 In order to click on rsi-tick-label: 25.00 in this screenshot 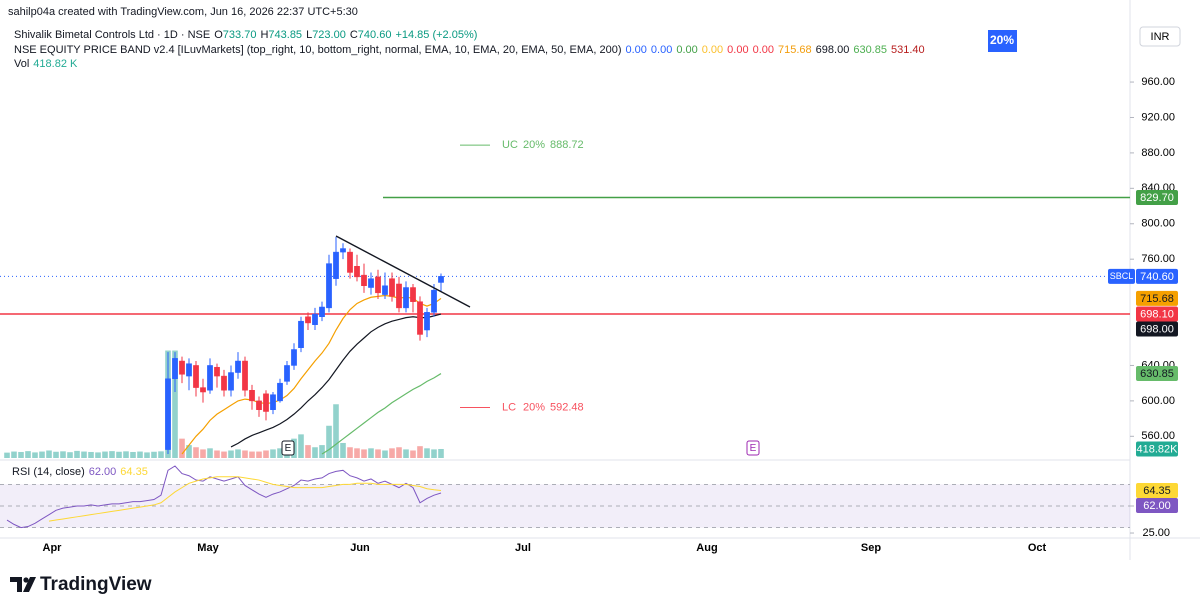, I will do `click(1156, 533)`.